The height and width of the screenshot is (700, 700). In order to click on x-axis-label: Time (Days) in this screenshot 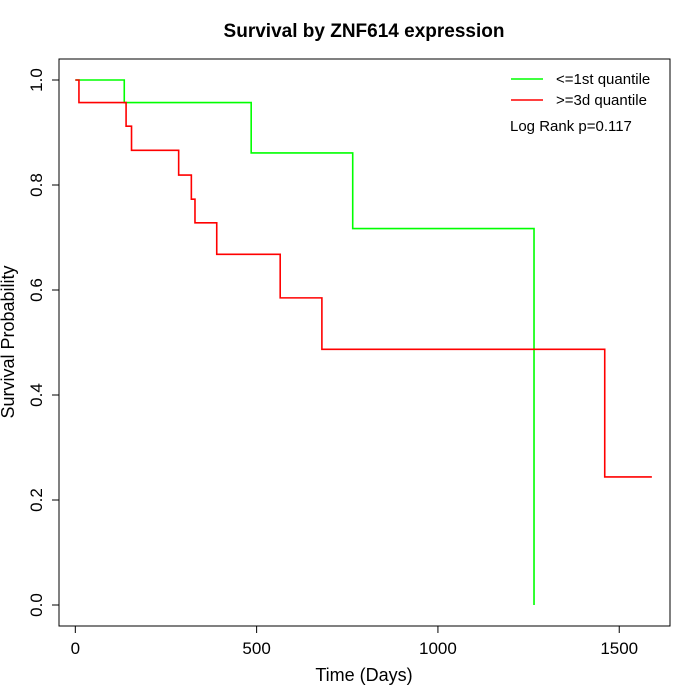, I will do `click(363, 675)`.